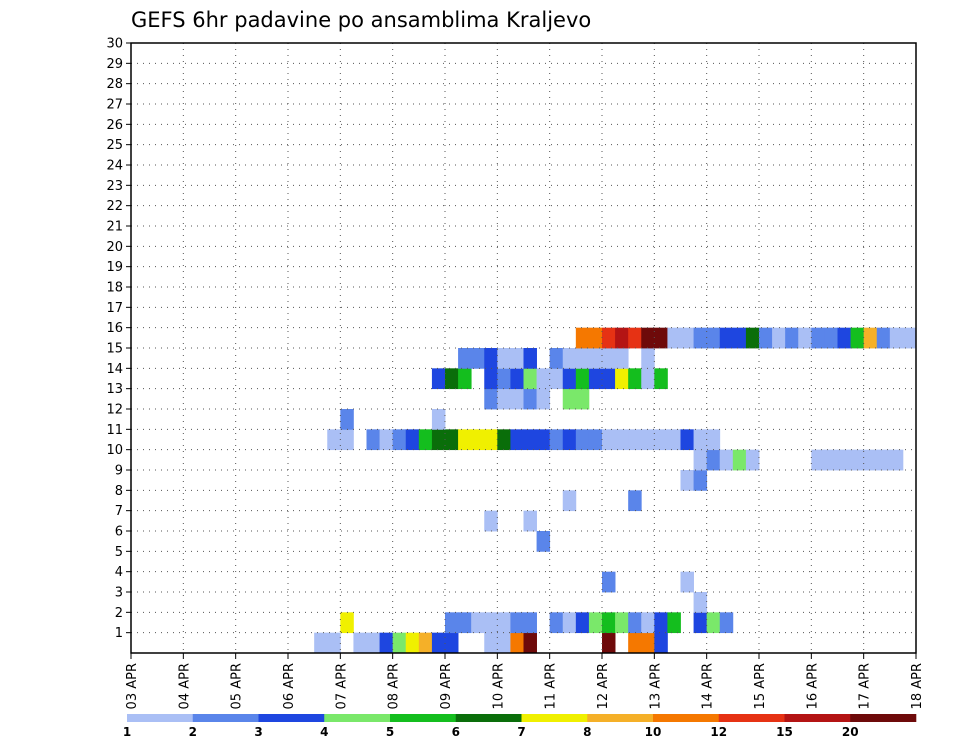 This screenshot has width=960, height=742. Describe the element at coordinates (114, 84) in the screenshot. I see `y-tick-label: 28` at that location.